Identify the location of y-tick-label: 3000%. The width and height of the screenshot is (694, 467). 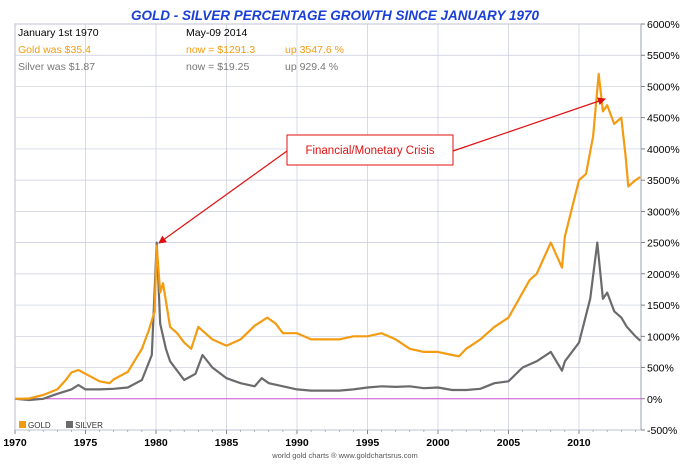
(663, 212).